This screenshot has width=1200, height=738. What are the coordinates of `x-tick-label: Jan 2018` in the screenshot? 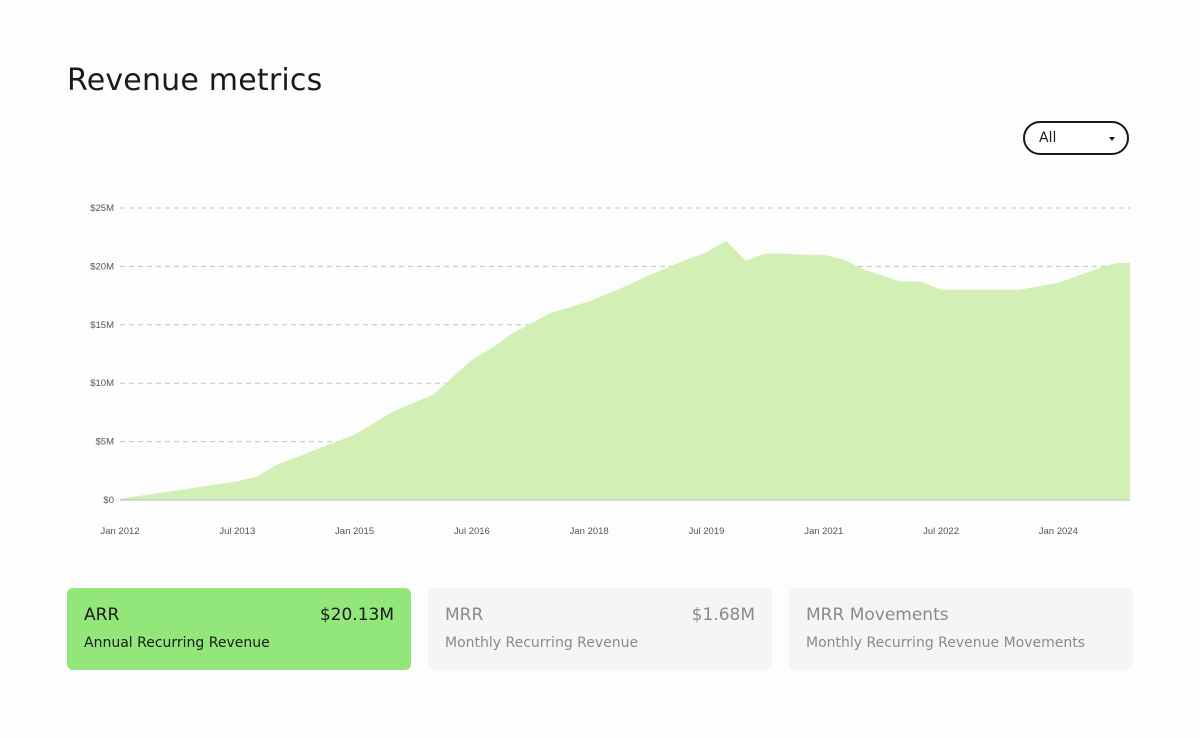 It's located at (589, 531).